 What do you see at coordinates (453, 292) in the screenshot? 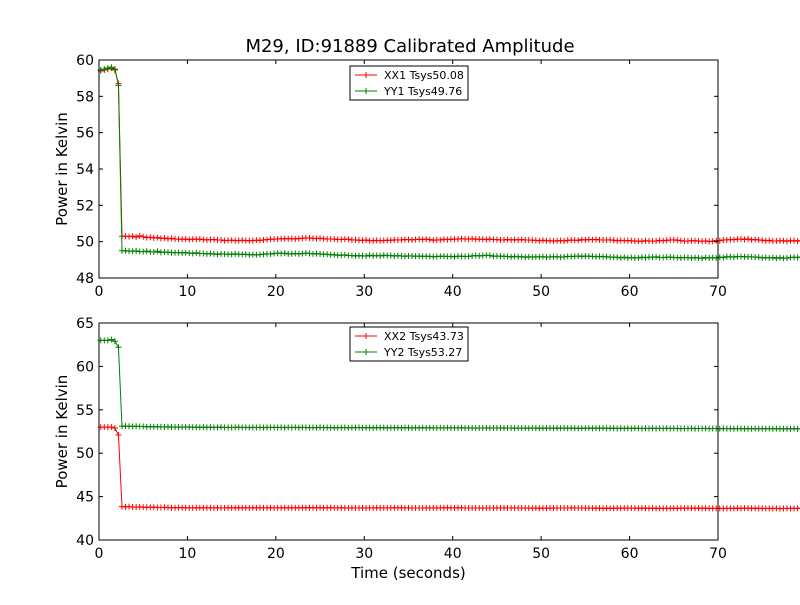
I see `x-tick-label: 40` at bounding box center [453, 292].